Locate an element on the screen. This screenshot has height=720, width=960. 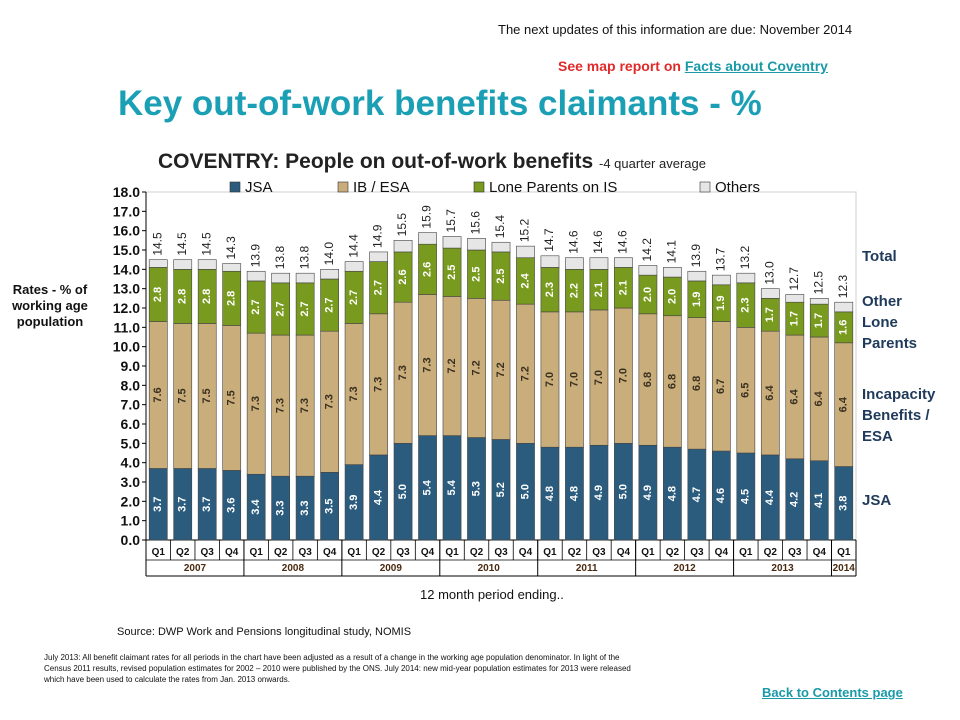
legend-label: Others is located at coordinates (737, 187).